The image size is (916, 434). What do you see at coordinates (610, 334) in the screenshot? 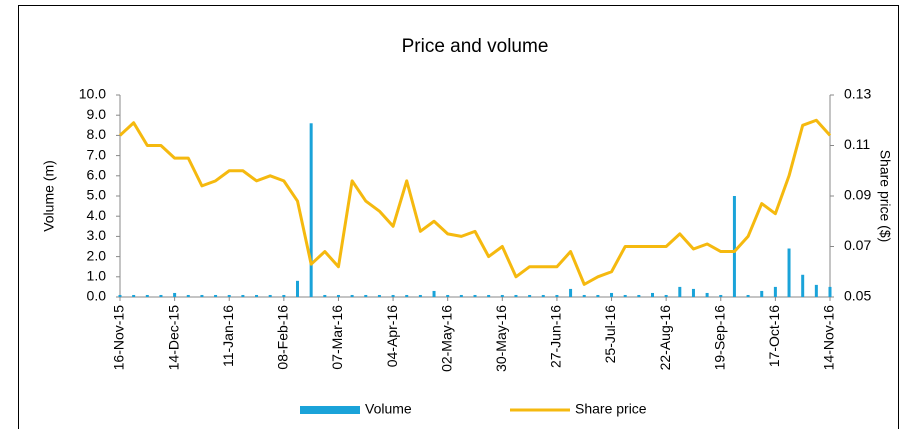
I see `x-tick-label: 25-Jul-16` at bounding box center [610, 334].